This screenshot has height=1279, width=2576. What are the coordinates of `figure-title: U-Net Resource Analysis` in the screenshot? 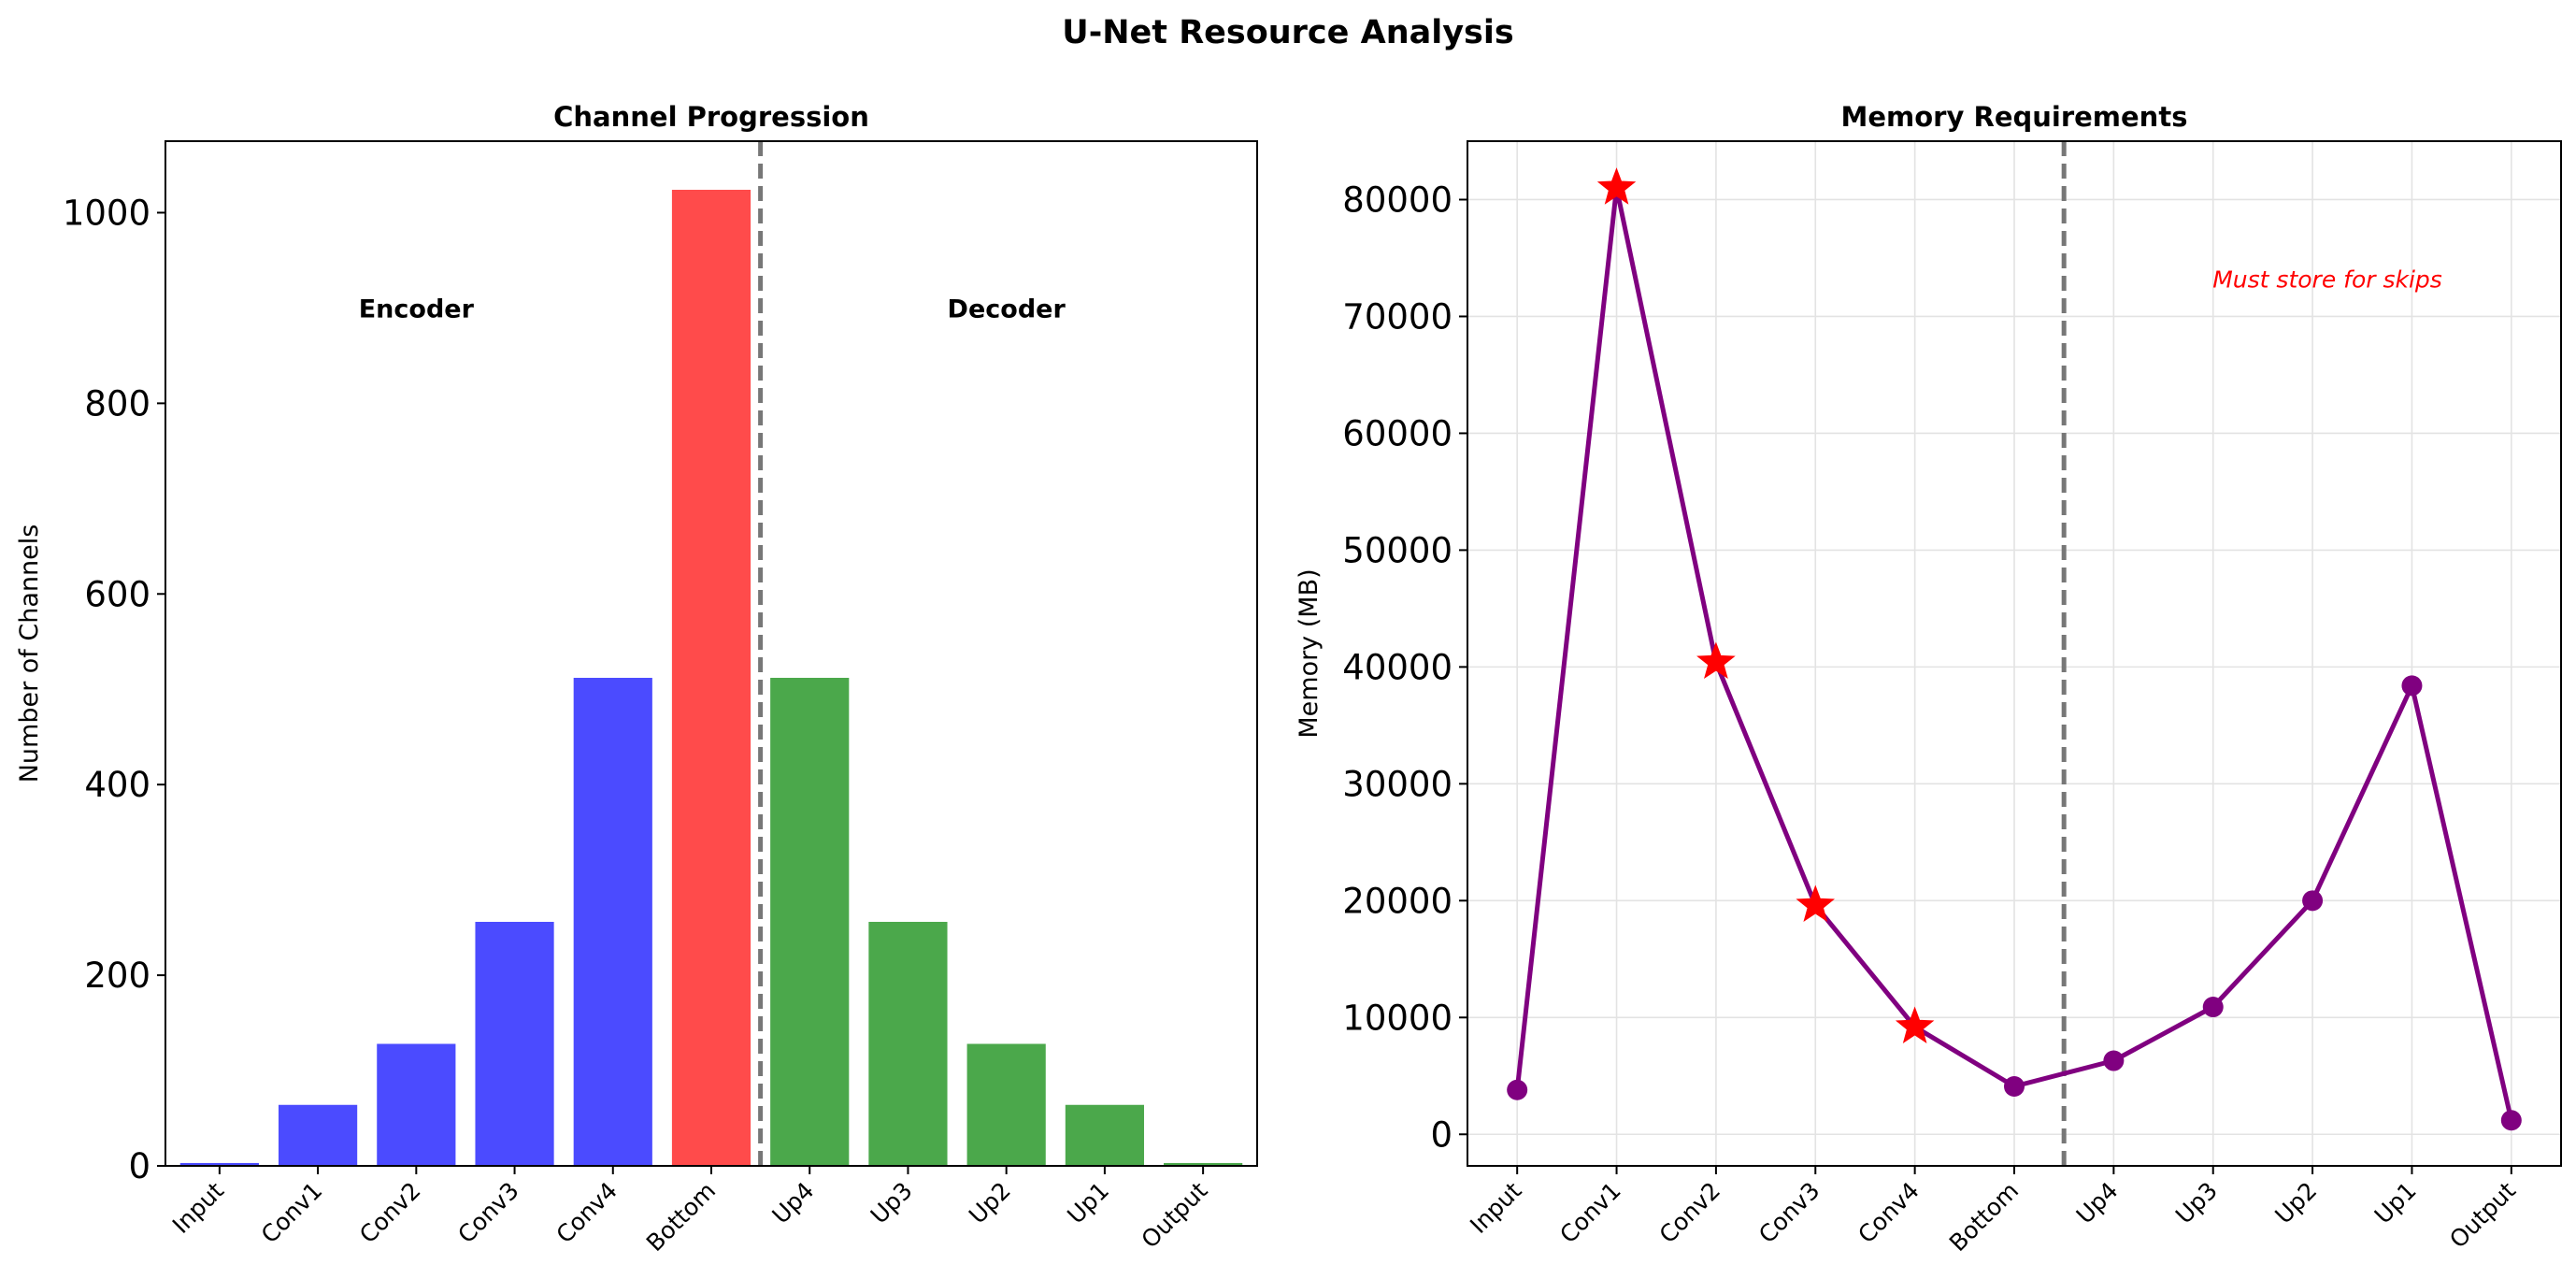 It's located at (1287, 33).